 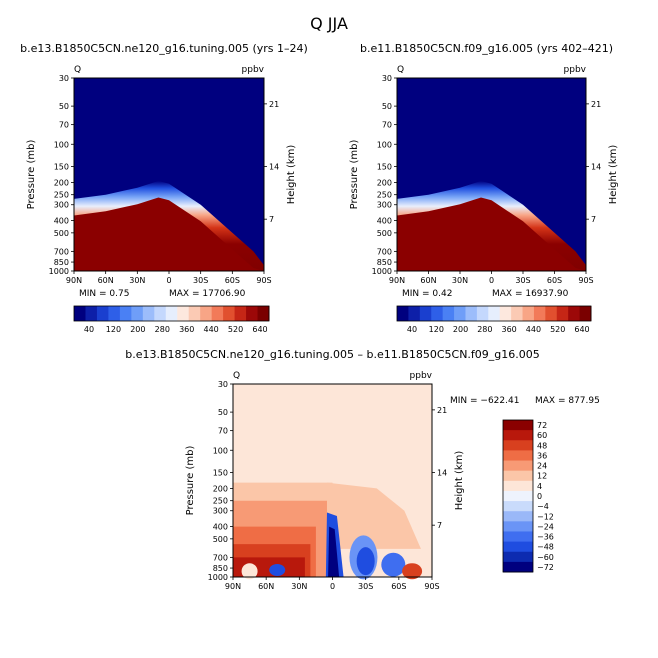 What do you see at coordinates (545, 526) in the screenshot?
I see `colorbar-label: −24` at bounding box center [545, 526].